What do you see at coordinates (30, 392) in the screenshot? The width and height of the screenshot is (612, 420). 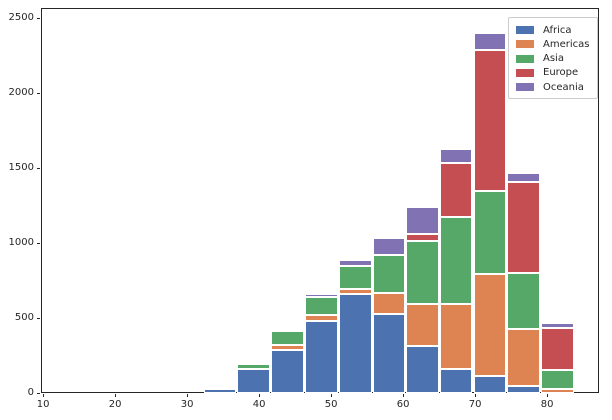 I see `y-tick-label-0: 0` at bounding box center [30, 392].